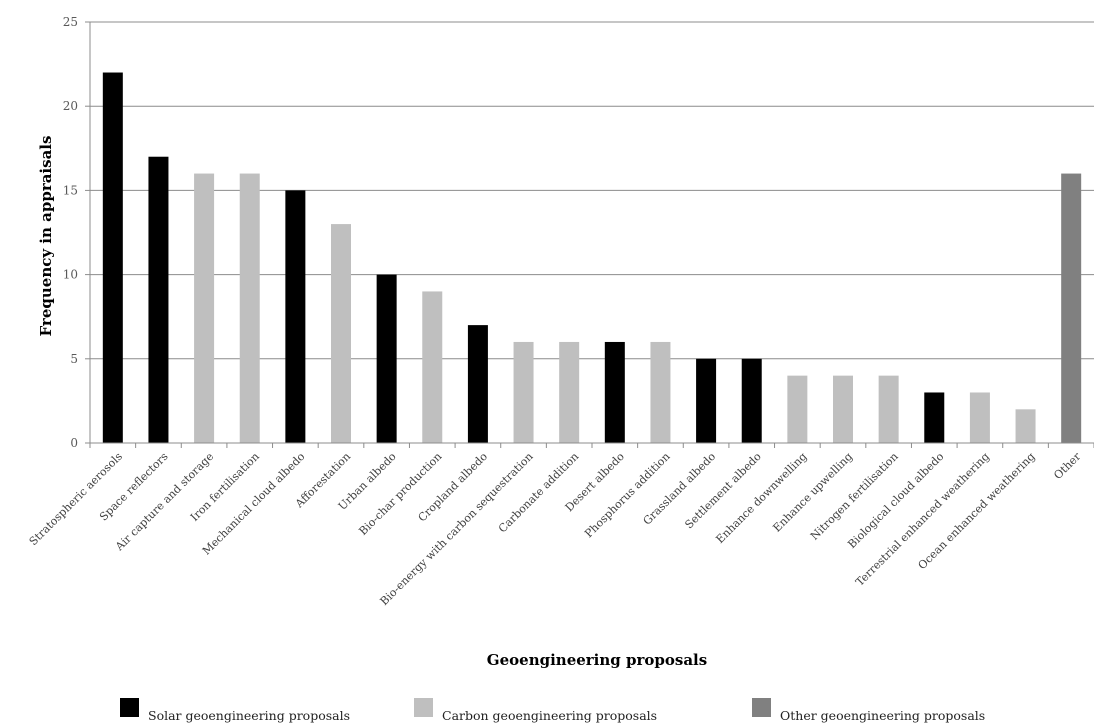  I want to click on legend-swatch-other, so click(761, 707).